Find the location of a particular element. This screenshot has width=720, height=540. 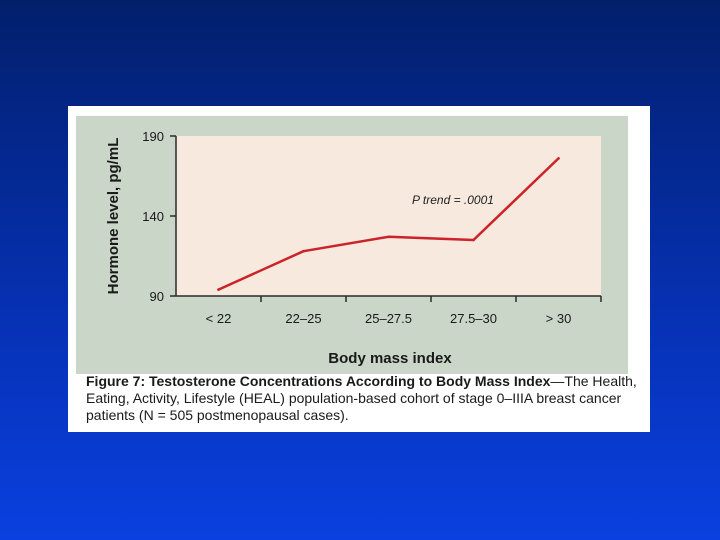

y-tick-label: 90 is located at coordinates (157, 296).